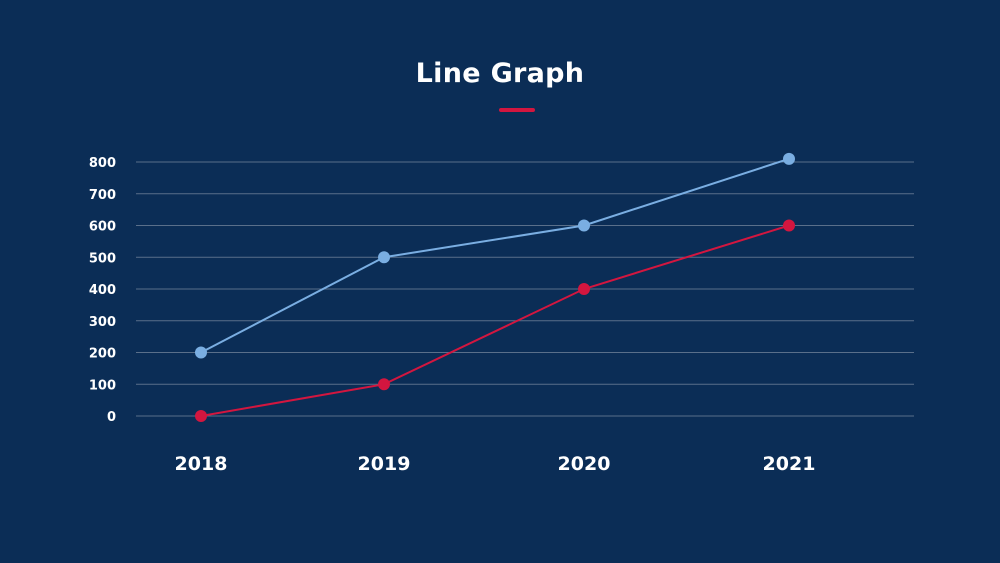 Image resolution: width=1000 pixels, height=563 pixels. What do you see at coordinates (384, 464) in the screenshot?
I see `x-tick-label-2019: 2019` at bounding box center [384, 464].